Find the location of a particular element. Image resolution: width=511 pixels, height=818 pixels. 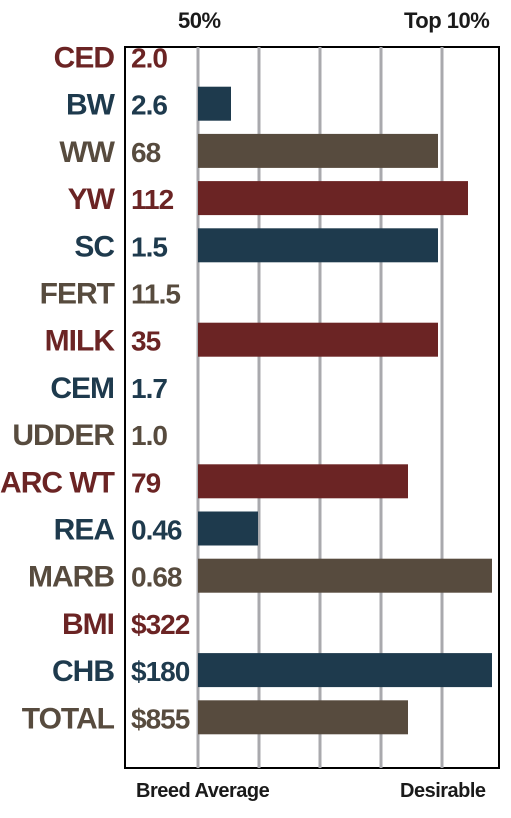

value-label: 2.0 is located at coordinates (149, 58).